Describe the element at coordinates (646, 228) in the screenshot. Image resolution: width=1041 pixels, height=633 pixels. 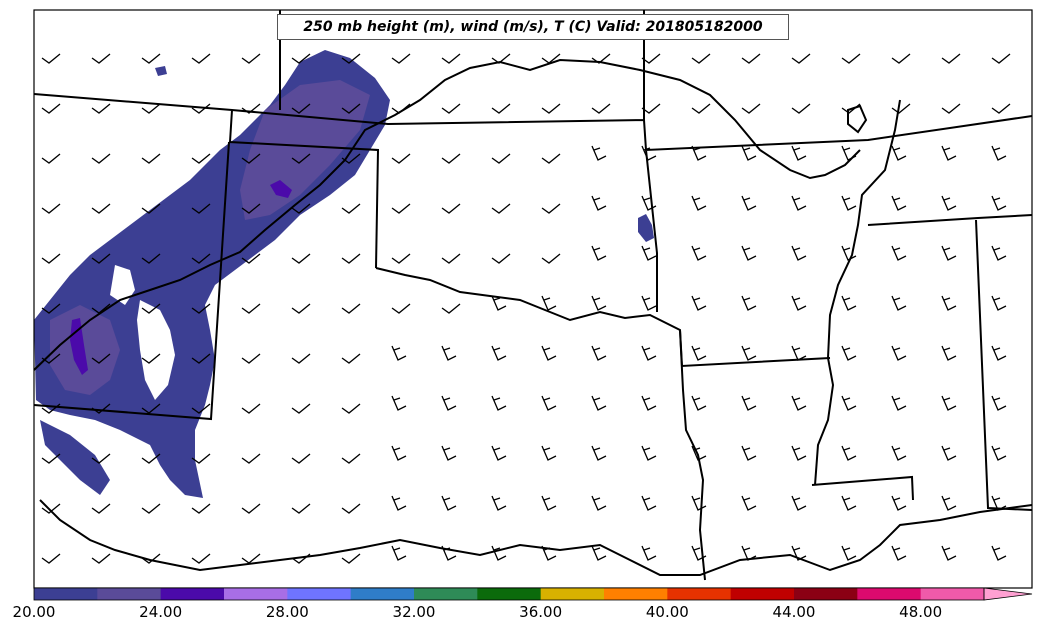
I see `shading-arkansas-blob` at that location.